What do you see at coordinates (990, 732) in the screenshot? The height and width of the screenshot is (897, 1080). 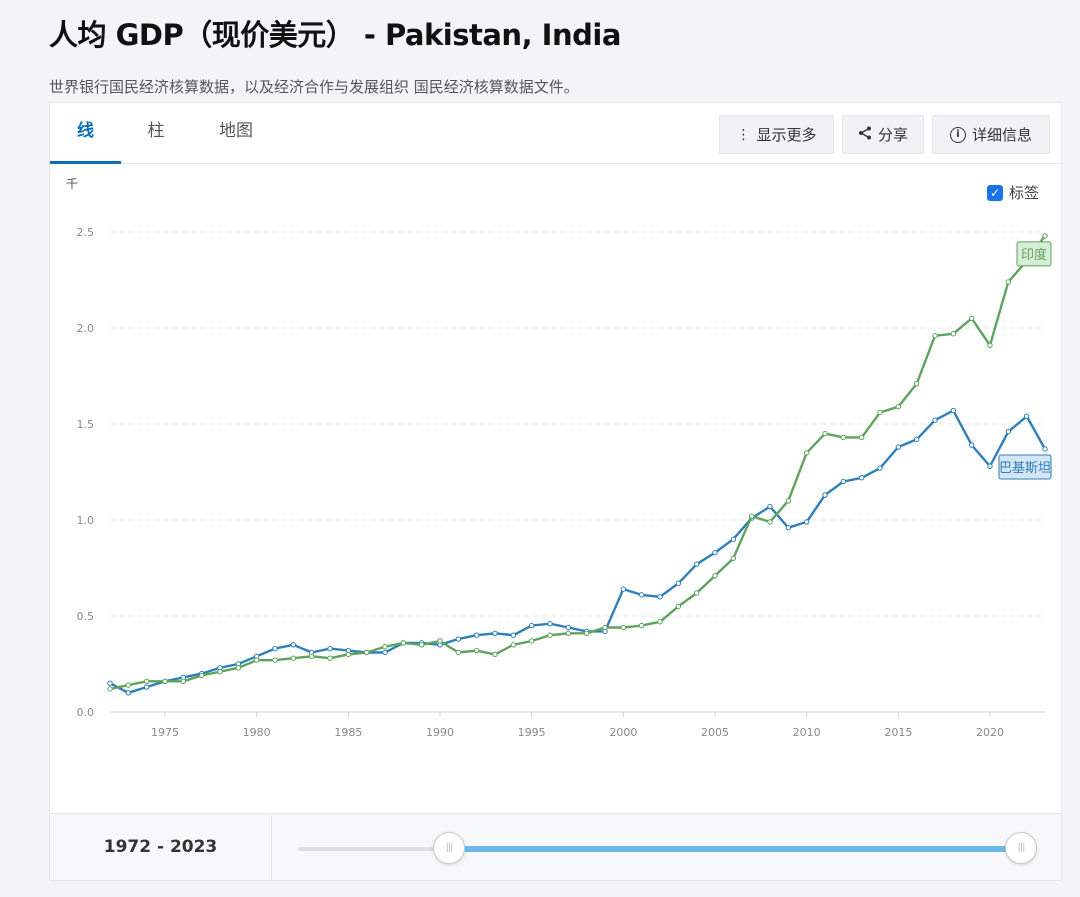 I see `x-tick-label: 2020` at bounding box center [990, 732].